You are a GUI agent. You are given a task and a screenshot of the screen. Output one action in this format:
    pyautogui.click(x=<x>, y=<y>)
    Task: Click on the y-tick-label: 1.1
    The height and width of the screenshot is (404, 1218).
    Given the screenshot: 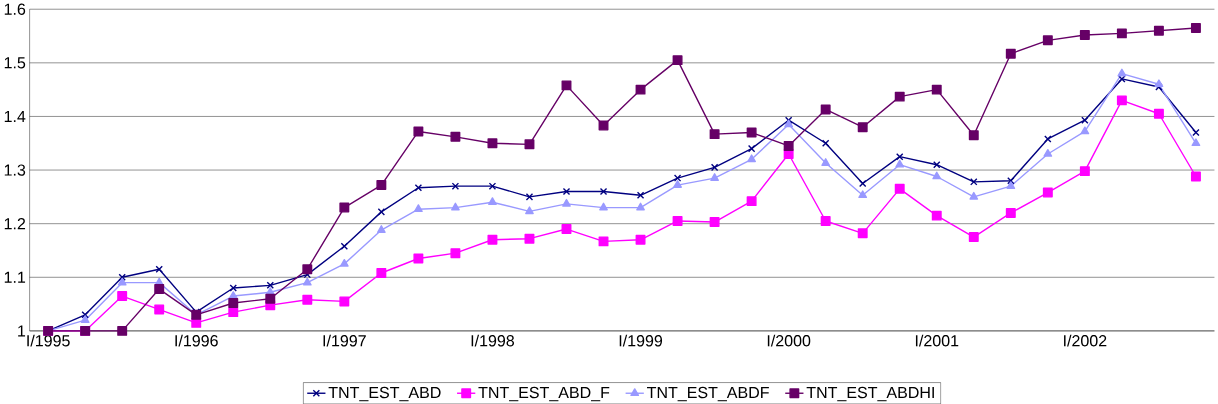 What is the action you would take?
    pyautogui.click(x=15, y=277)
    